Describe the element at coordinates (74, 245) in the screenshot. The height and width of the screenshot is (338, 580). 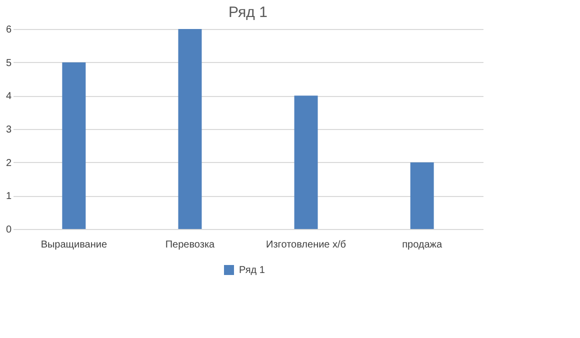
I see `x-tick-label: Выращивание` at that location.